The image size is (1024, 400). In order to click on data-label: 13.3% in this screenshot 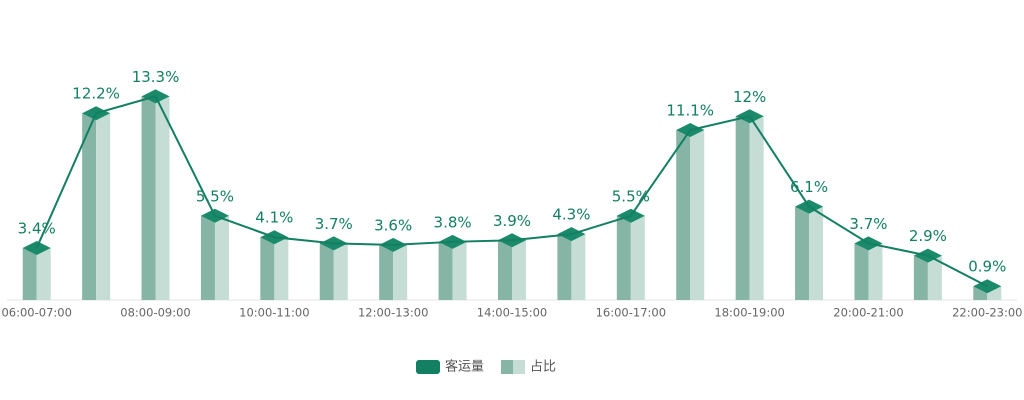, I will do `click(156, 77)`.